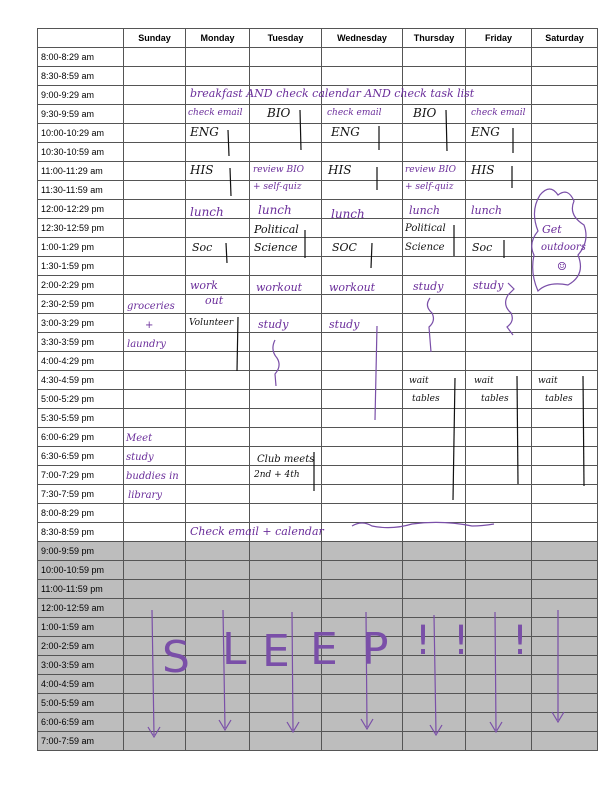 This screenshot has height=793, width=612. What do you see at coordinates (80, 684) in the screenshot?
I see `time-slot-label: 4:00-4:59 am` at bounding box center [80, 684].